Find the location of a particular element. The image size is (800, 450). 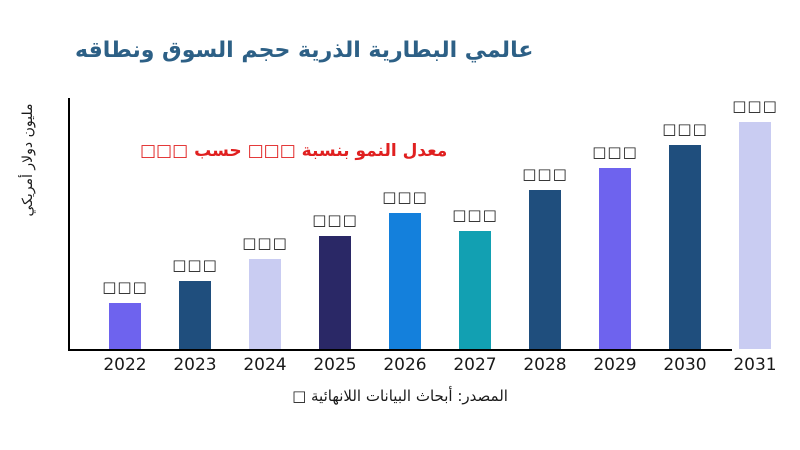

growth-rate-annotation: معدل النمو بنسبة □□□ حسب □□□ is located at coordinates (294, 151).